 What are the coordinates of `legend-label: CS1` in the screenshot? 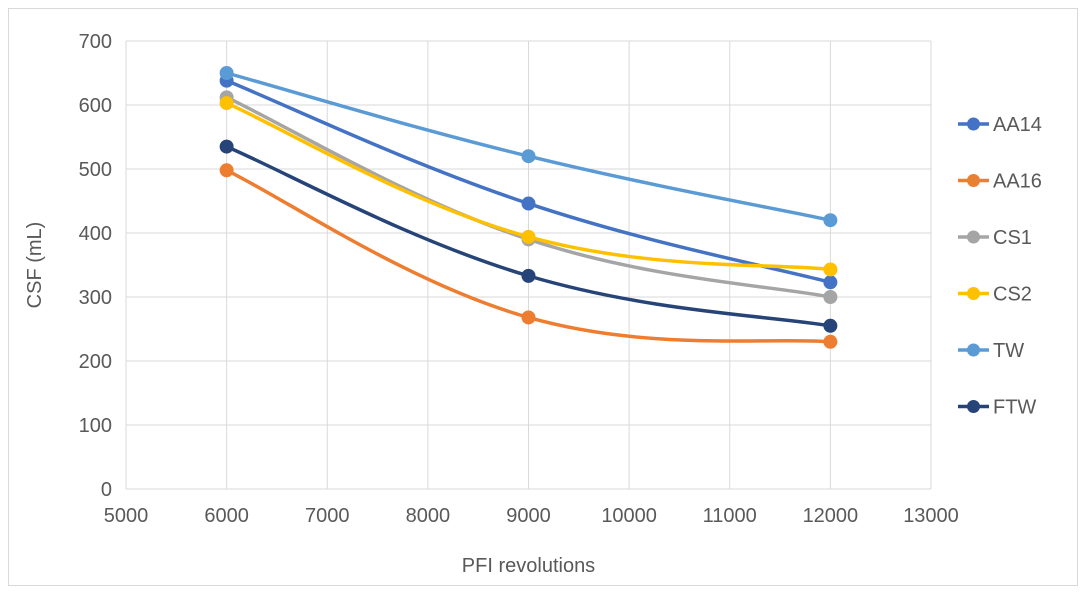 It's located at (1012, 238).